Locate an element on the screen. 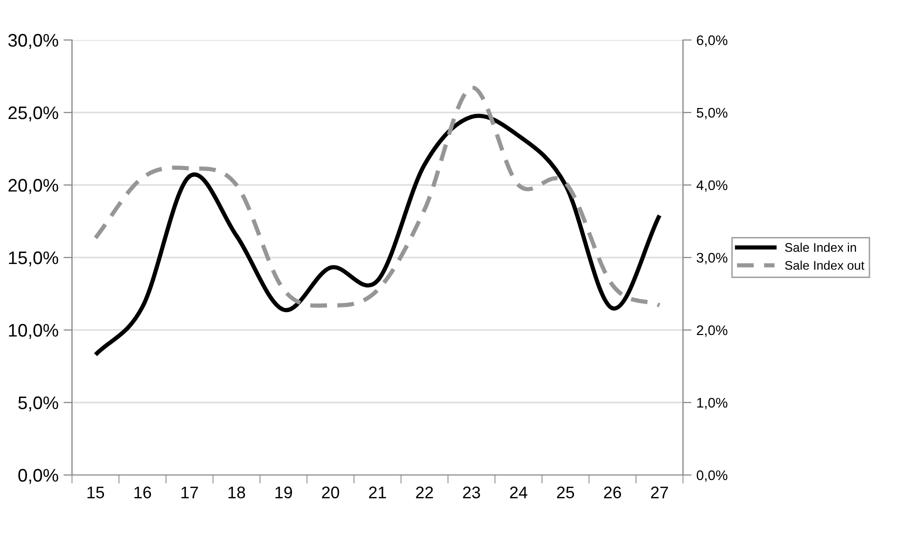  x-tick-label: 15 is located at coordinates (96, 492).